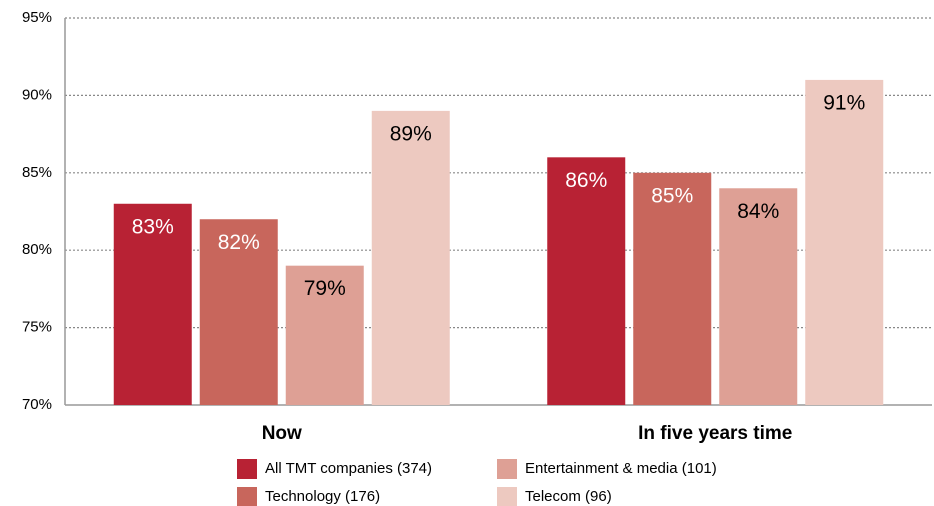 This screenshot has height=506, width=934. I want to click on data-label: 91%, so click(844, 102).